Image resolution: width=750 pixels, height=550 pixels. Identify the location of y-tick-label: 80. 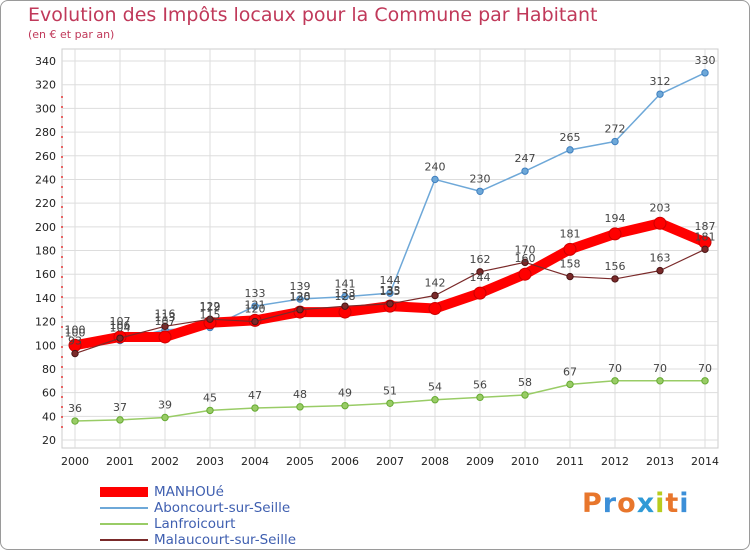
(49, 369).